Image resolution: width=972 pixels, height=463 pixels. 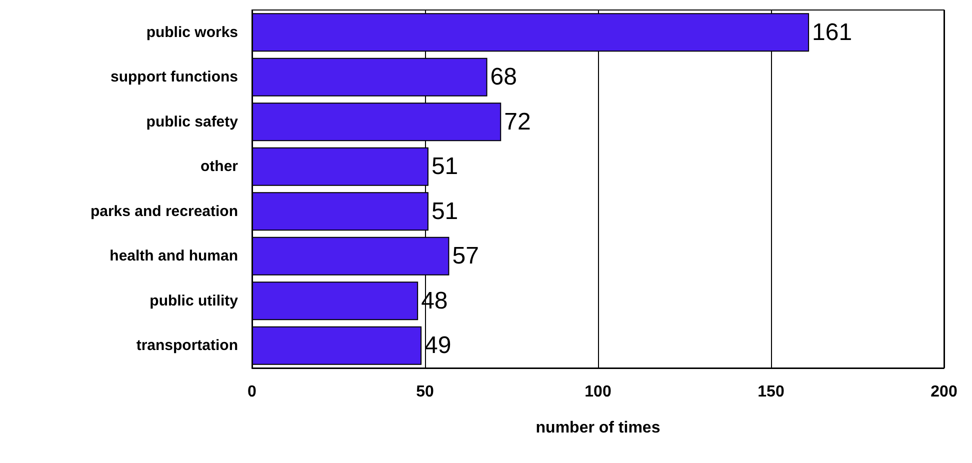 I want to click on y-tick-label: public utility, so click(x=194, y=301).